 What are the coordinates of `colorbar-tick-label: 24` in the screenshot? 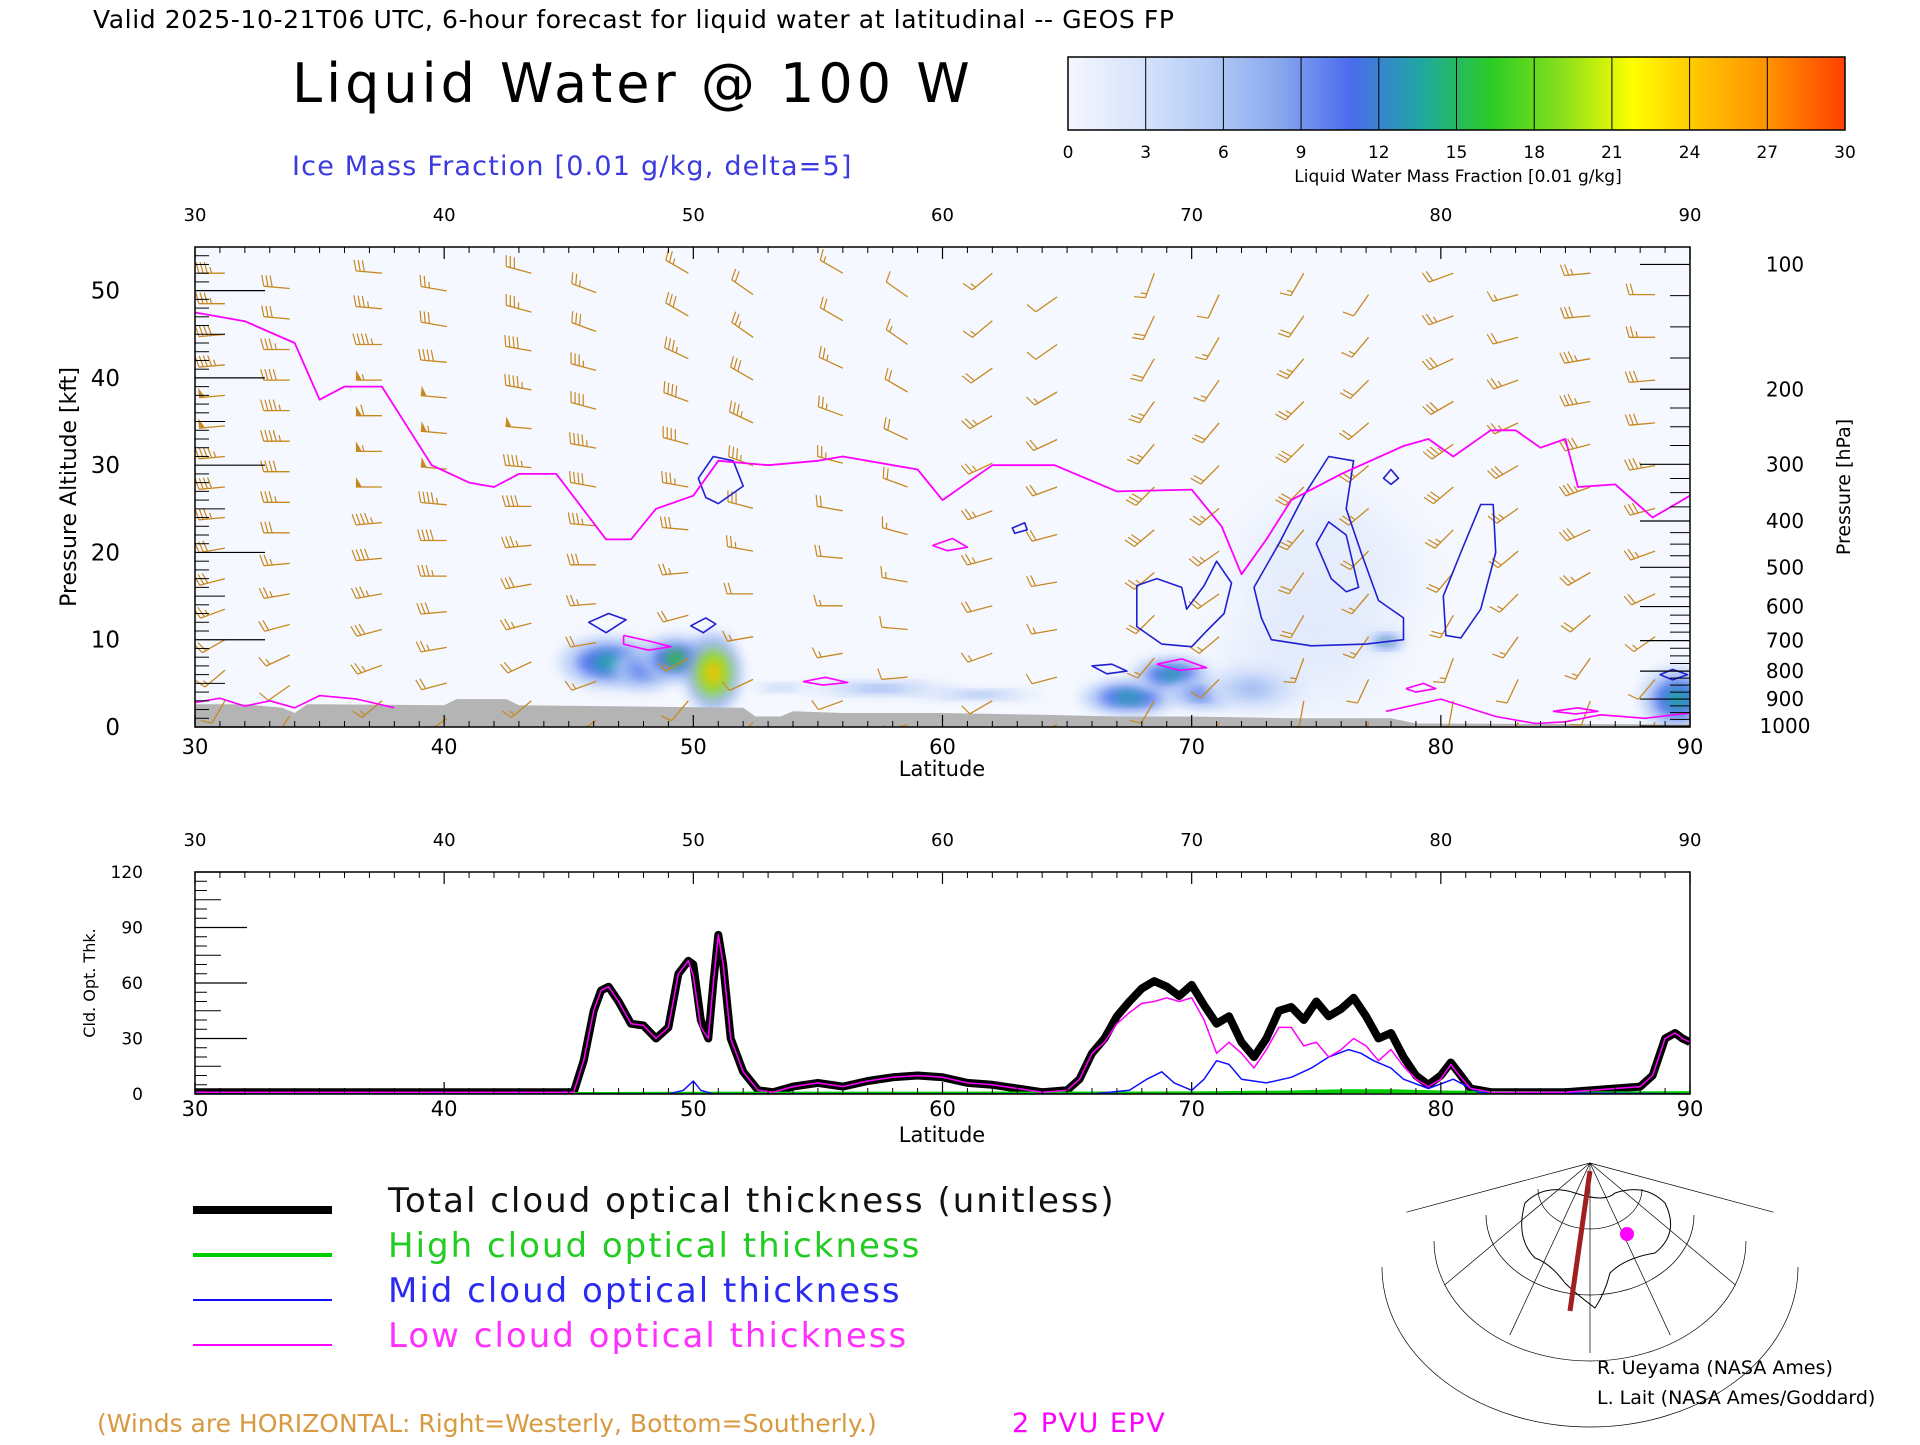 It's located at (1690, 153).